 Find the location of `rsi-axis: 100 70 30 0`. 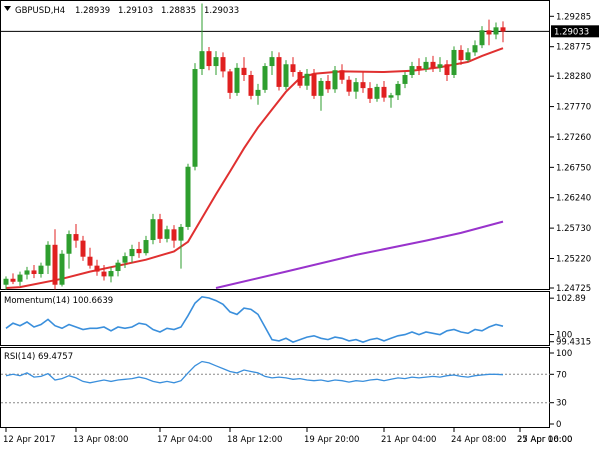

rsi-axis: 100 70 30 0 is located at coordinates (561, 389).